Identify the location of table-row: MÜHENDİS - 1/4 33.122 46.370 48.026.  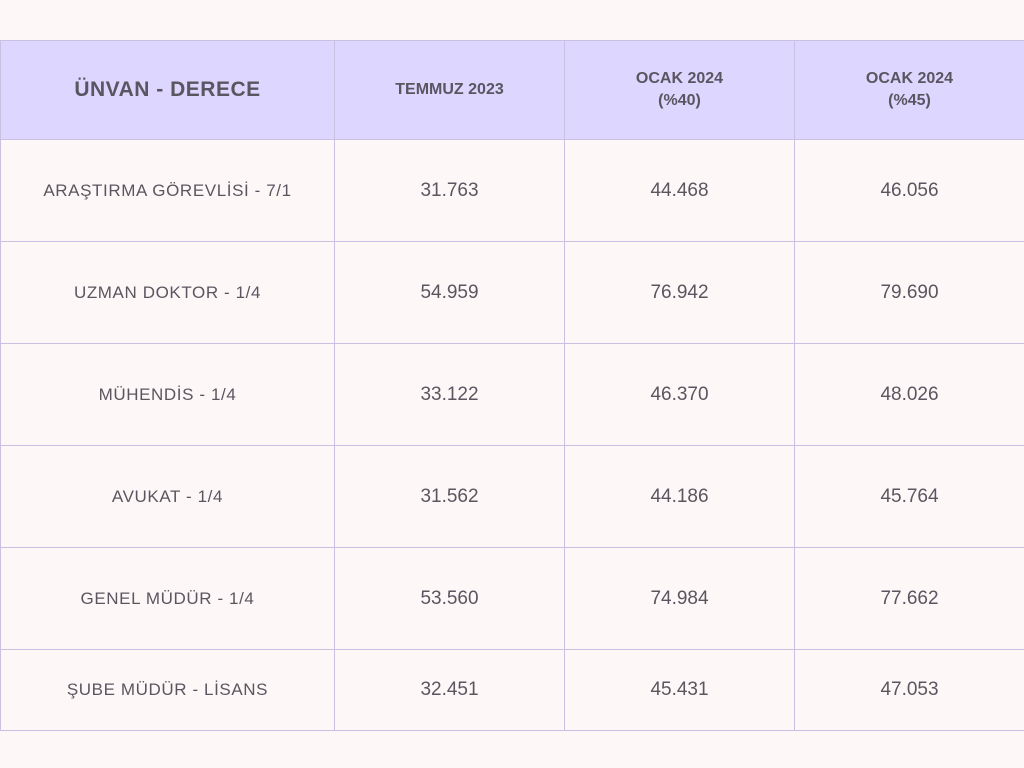
(512, 394).